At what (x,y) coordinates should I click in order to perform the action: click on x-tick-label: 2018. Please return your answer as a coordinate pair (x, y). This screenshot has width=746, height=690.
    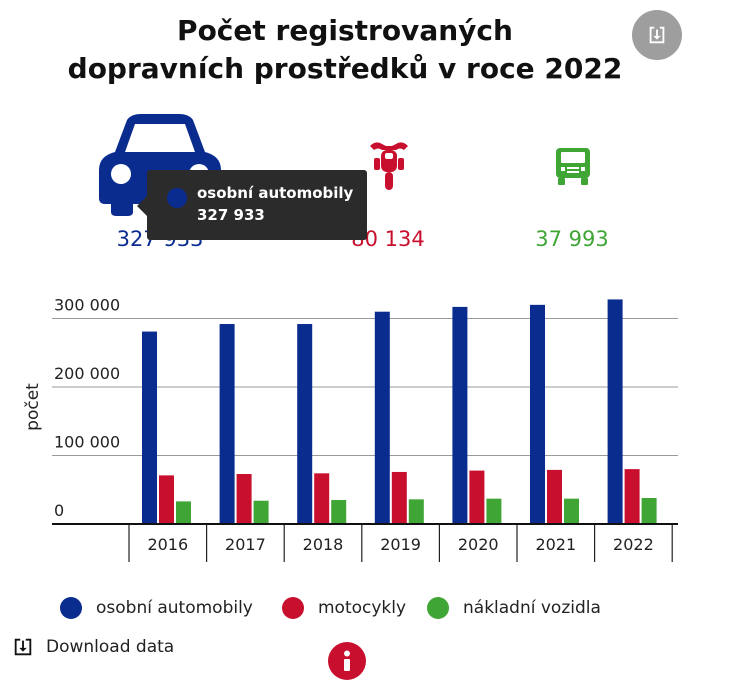
    Looking at the image, I should click on (323, 544).